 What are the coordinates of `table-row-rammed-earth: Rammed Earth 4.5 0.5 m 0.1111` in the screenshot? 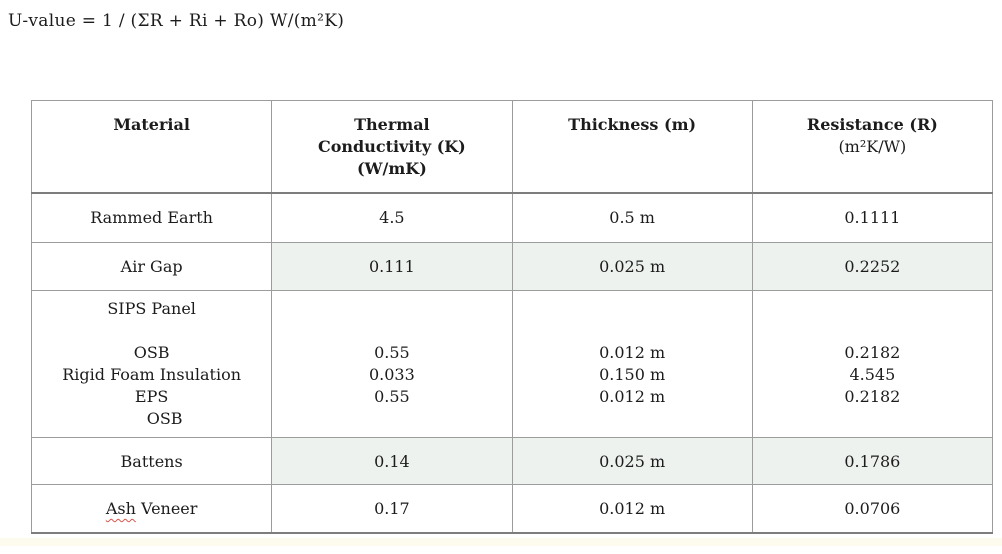 It's located at (512, 217).